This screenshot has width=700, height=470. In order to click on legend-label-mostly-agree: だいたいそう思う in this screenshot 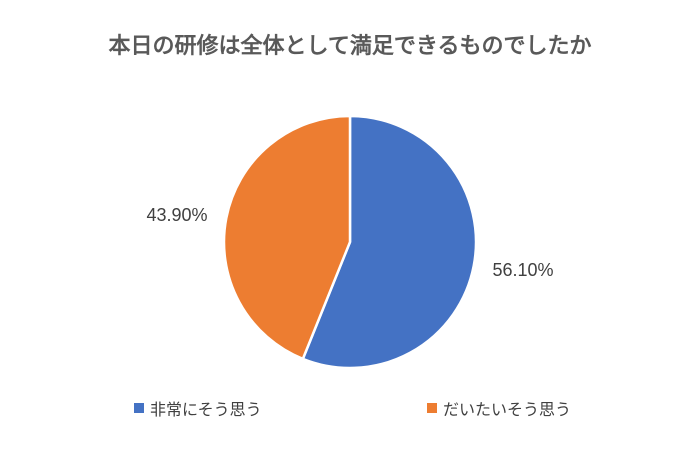, I will do `click(507, 409)`.